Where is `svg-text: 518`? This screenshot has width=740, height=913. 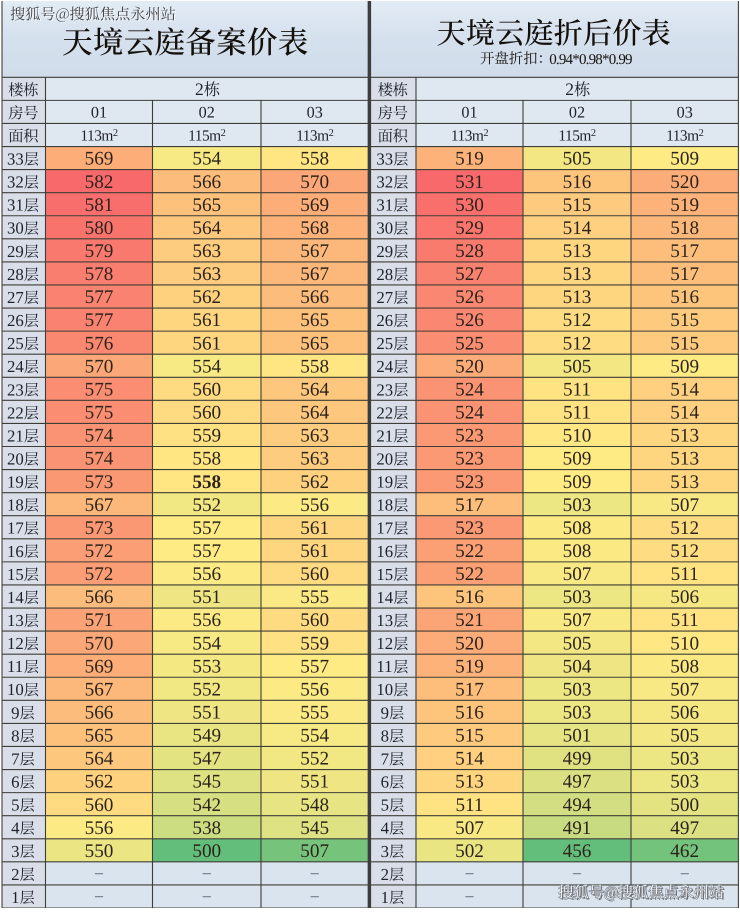
svg-text: 518 is located at coordinates (684, 228).